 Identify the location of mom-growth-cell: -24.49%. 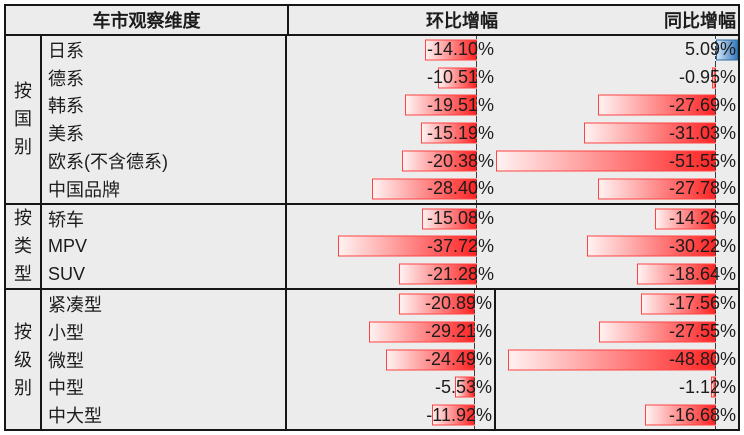
(391, 359).